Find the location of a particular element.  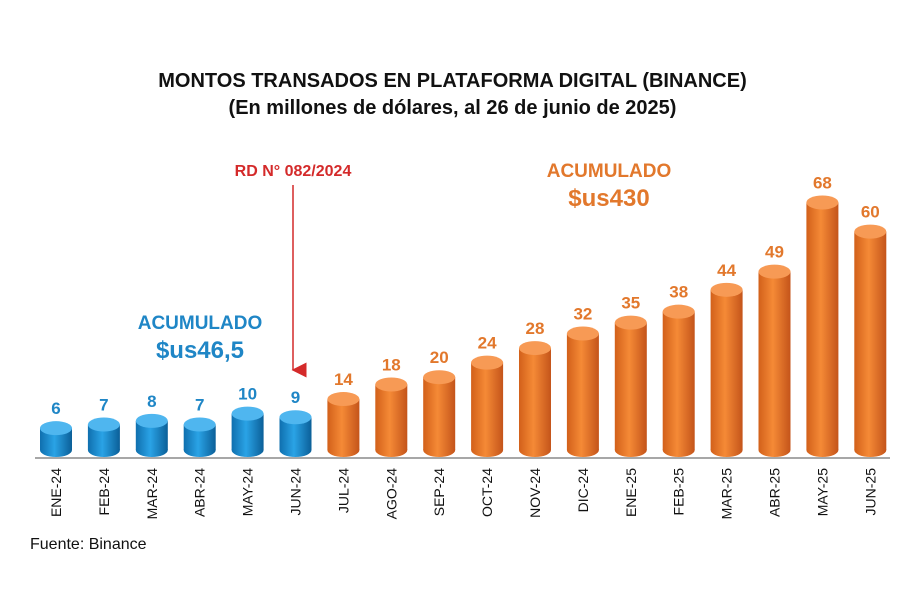

value-label: 44 is located at coordinates (726, 270).